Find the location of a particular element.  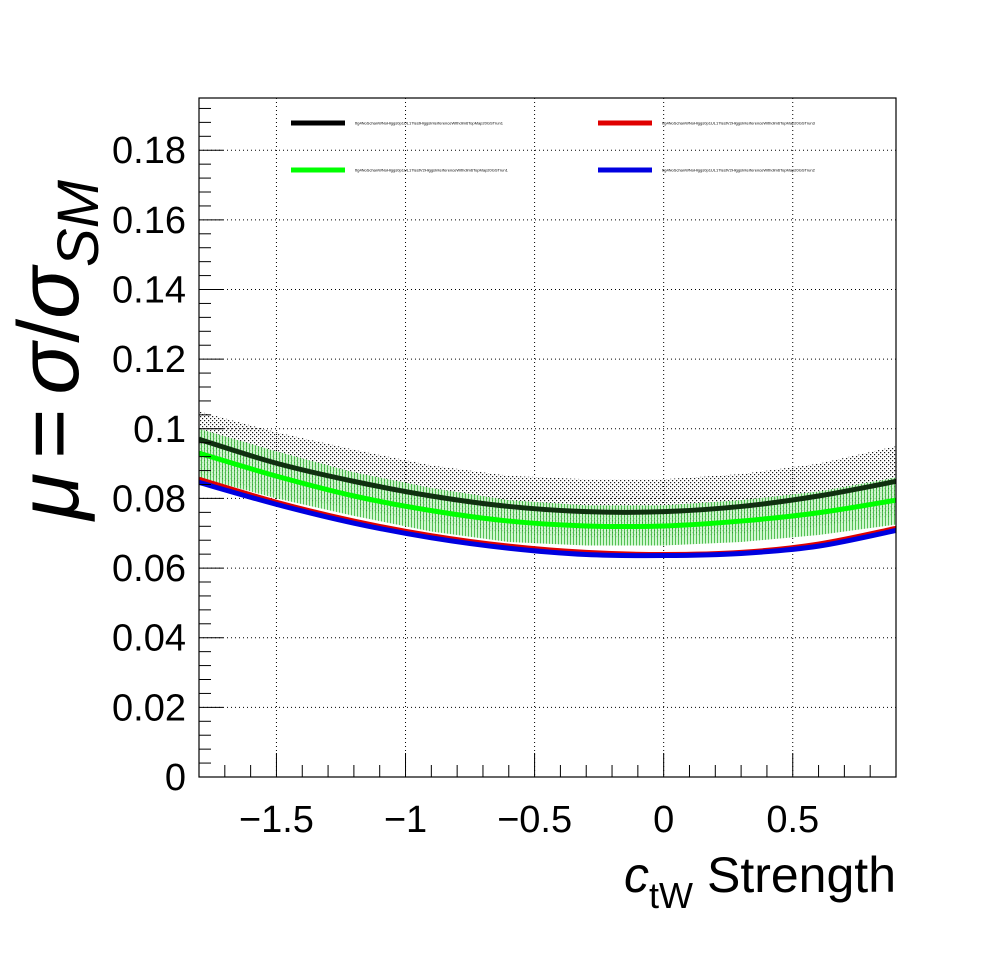

y-tick-label: 0.18 is located at coordinates (149, 151).